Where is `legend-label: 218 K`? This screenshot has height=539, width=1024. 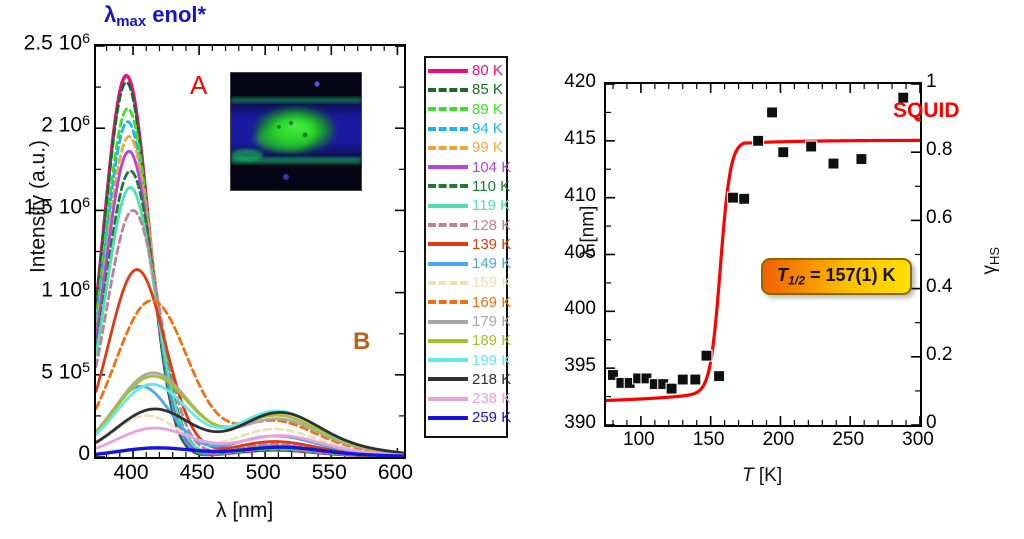 legend-label: 218 K is located at coordinates (492, 379).